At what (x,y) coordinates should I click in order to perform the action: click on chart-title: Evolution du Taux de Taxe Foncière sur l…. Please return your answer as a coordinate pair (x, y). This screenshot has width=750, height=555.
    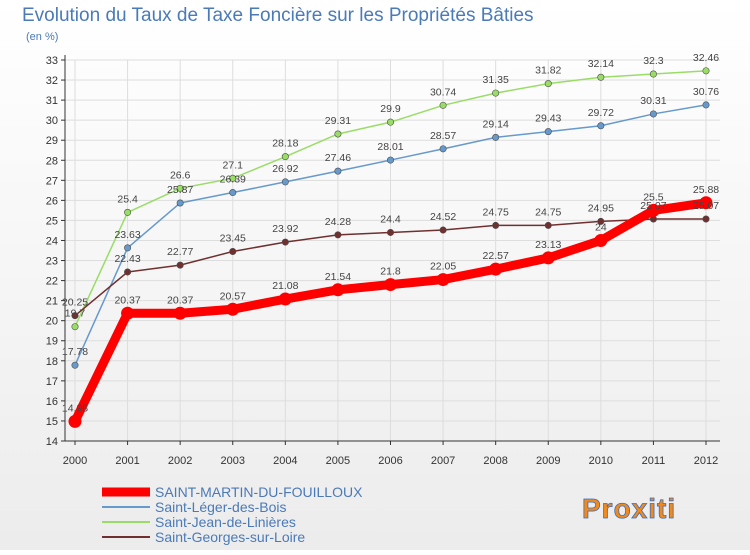
    Looking at the image, I should click on (278, 15).